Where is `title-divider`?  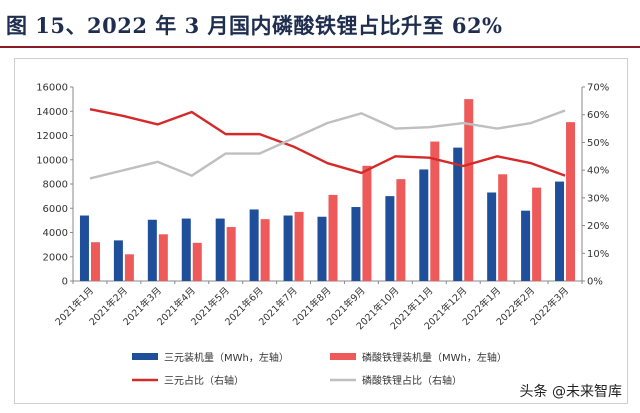
title-divider is located at coordinates (320, 47).